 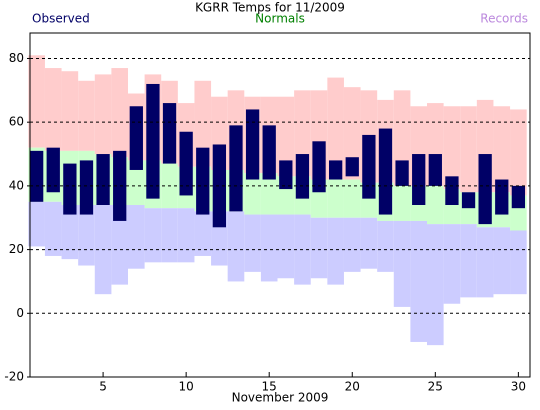 I want to click on x-tick-label: 30, so click(x=518, y=387).